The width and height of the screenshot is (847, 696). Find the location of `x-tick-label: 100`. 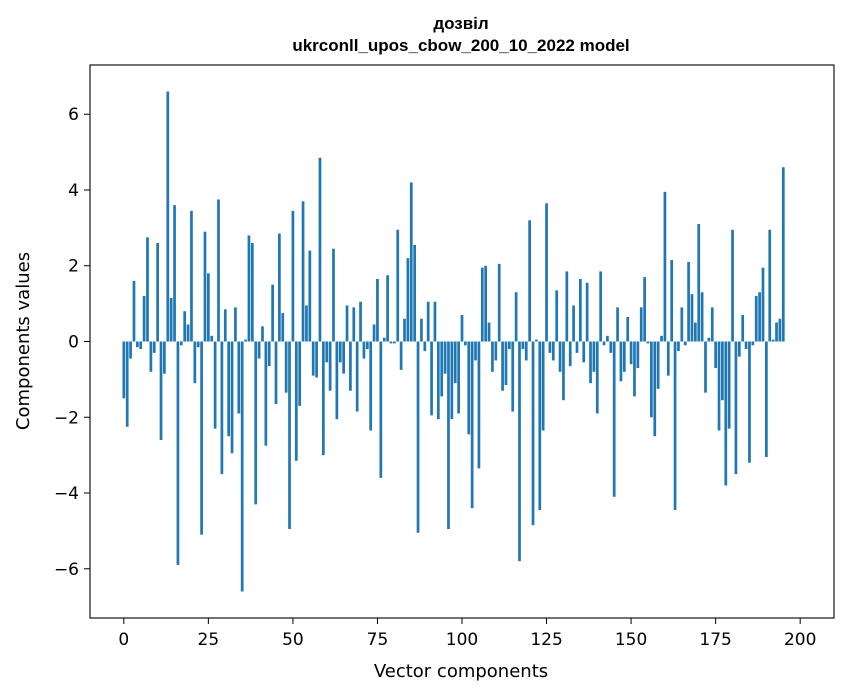

x-tick-label: 100 is located at coordinates (462, 640).